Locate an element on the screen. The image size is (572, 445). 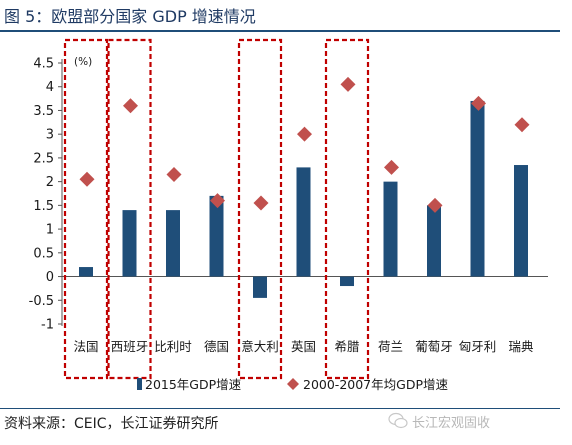
bar-希腊 is located at coordinates (347, 281).